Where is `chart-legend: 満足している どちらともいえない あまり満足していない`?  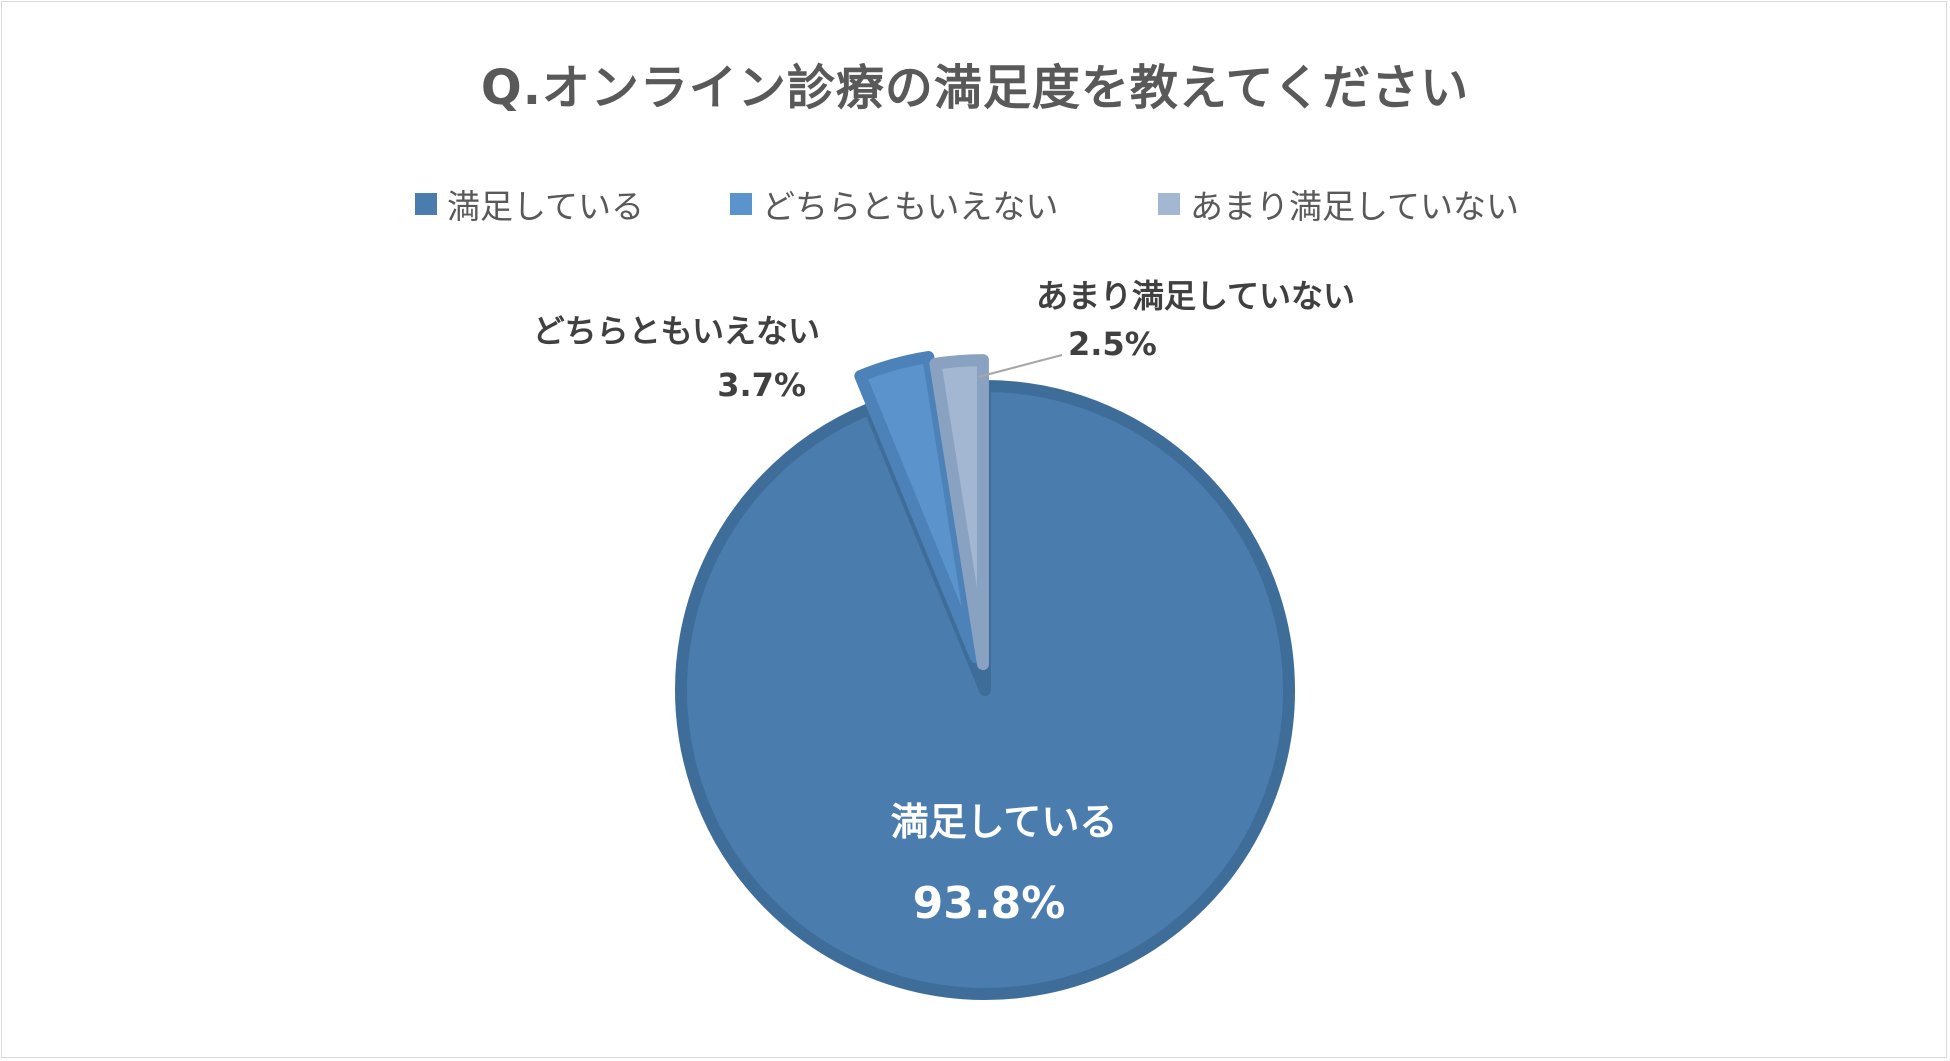
chart-legend: 満足している どちらともいえない あまり満足していない is located at coordinates (975, 203).